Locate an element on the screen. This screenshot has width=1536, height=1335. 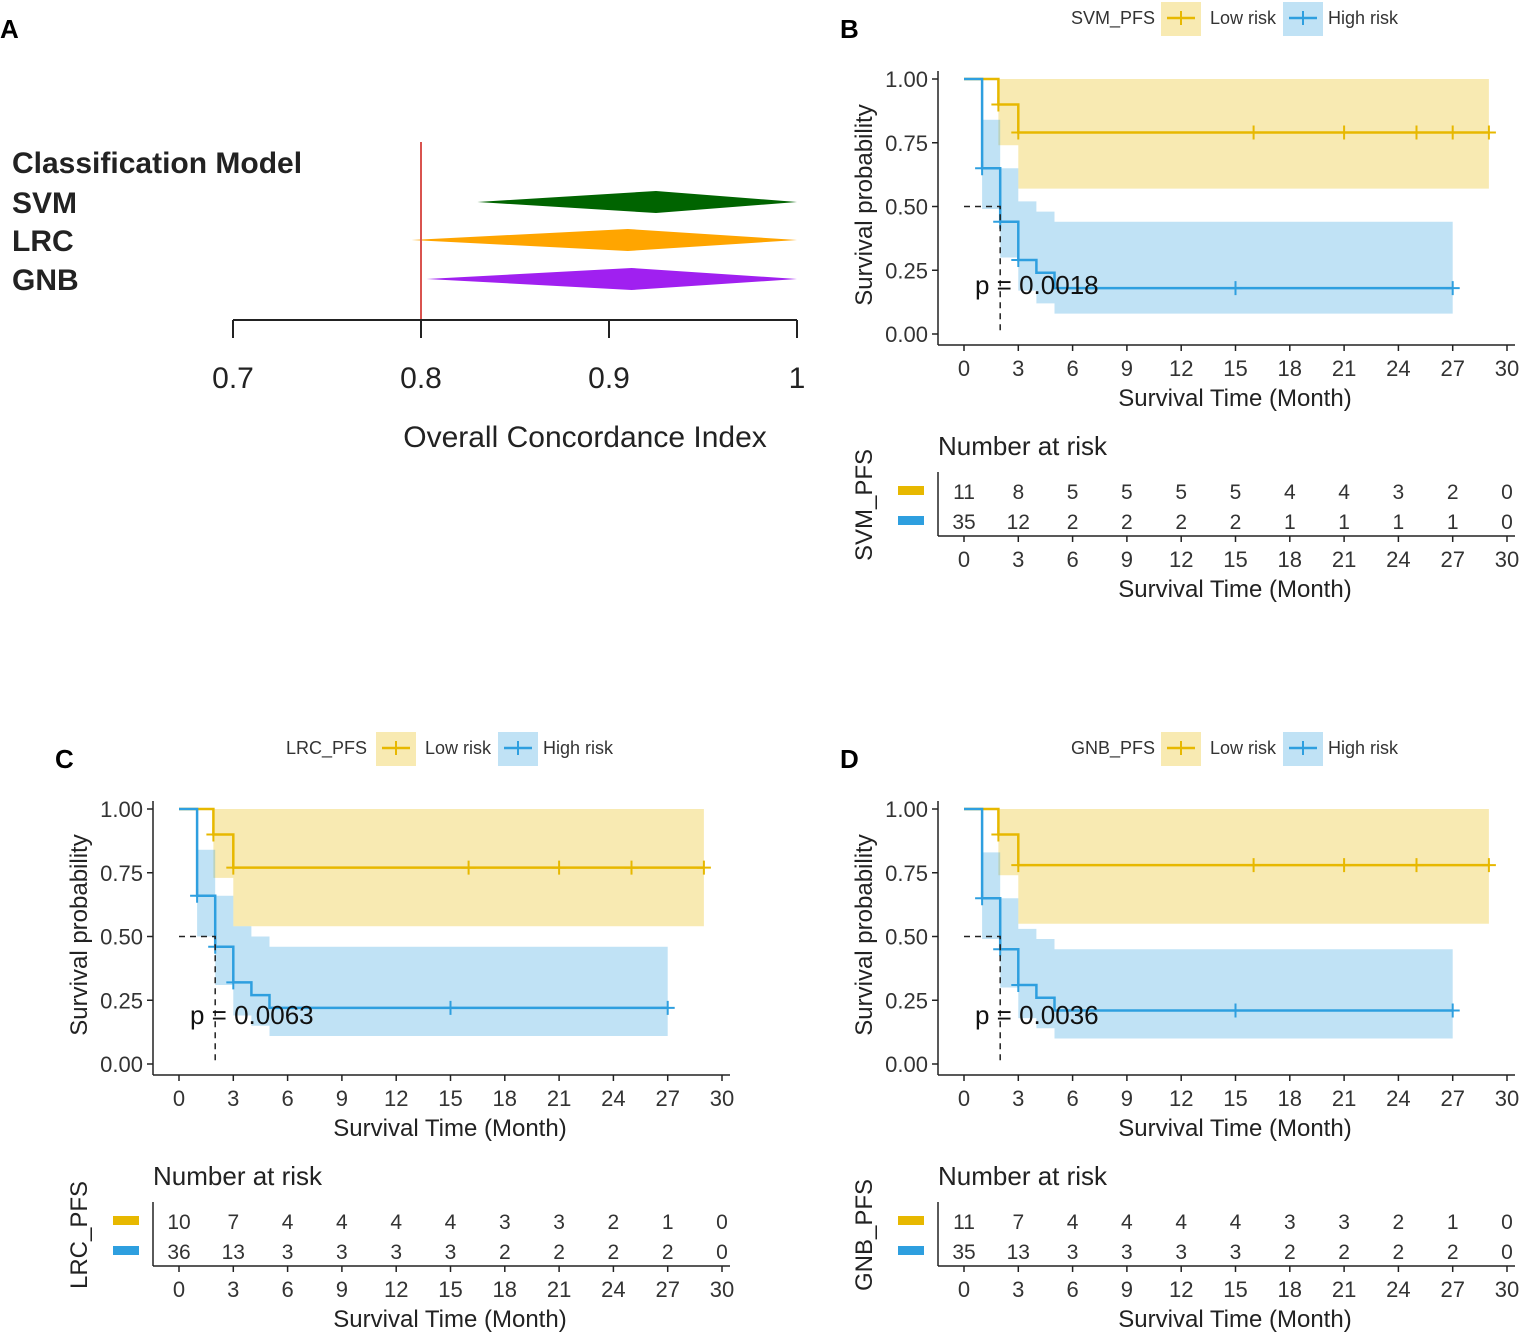
curve-high-risk is located at coordinates (423, 908).